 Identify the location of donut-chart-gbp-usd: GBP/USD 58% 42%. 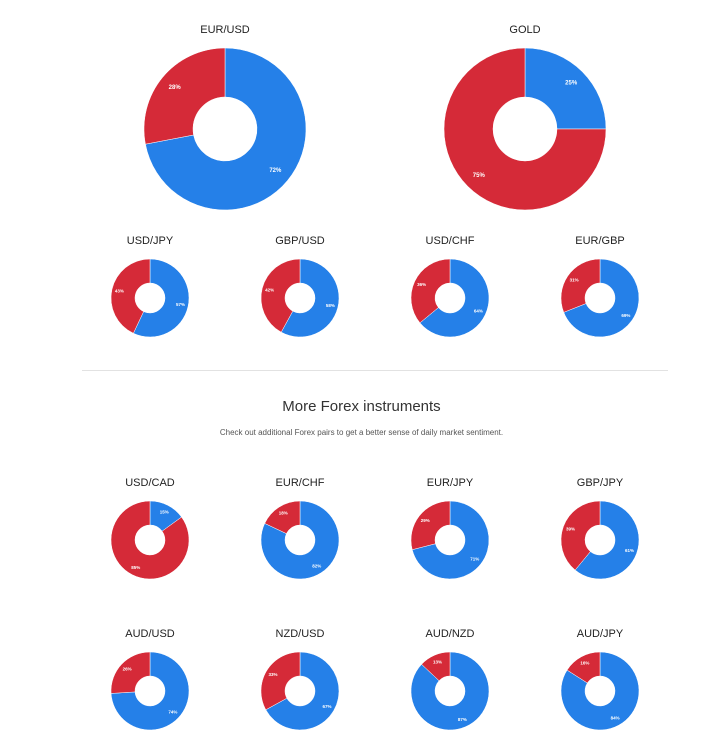
(300, 287).